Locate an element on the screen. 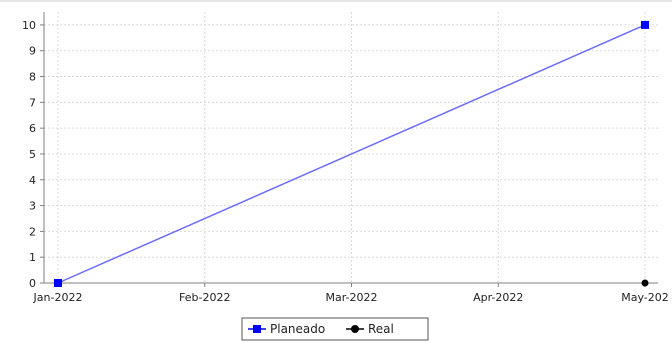 Image resolution: width=672 pixels, height=345 pixels. legend-item-real: Real is located at coordinates (370, 329).